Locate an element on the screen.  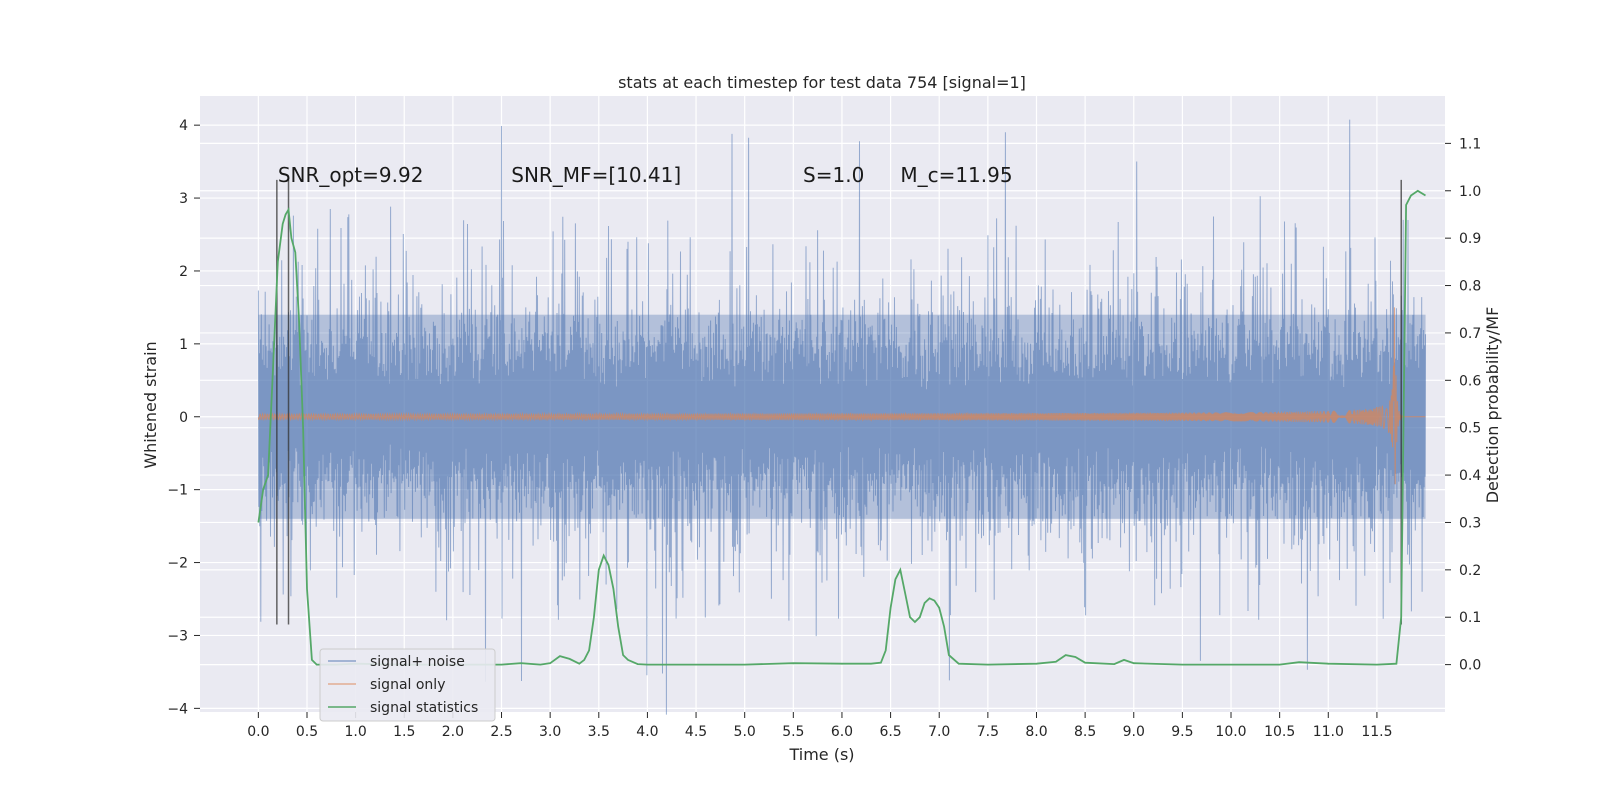
y2-tick-label: 0.9 is located at coordinates (1470, 239).